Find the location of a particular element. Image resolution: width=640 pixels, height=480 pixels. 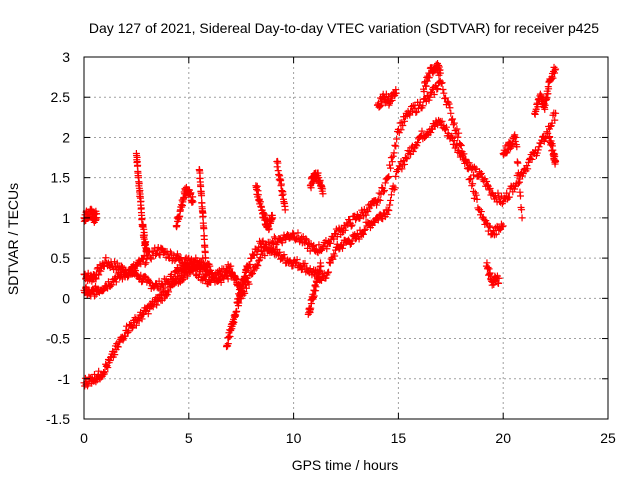

series-track-j is located at coordinates (281, 185).